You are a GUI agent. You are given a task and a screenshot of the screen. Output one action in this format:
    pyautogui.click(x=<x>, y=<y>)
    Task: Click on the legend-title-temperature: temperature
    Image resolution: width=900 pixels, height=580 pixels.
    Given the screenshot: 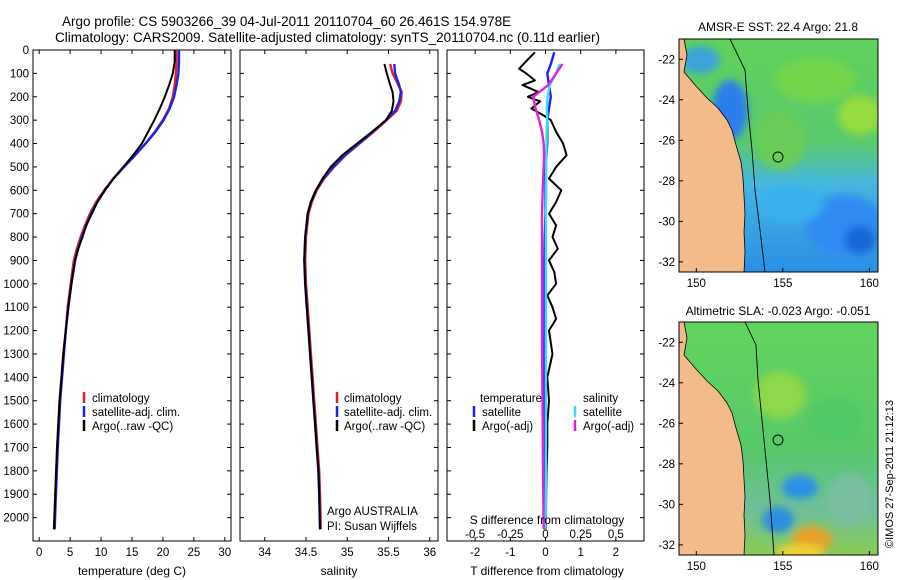 What is the action you would take?
    pyautogui.click(x=511, y=399)
    